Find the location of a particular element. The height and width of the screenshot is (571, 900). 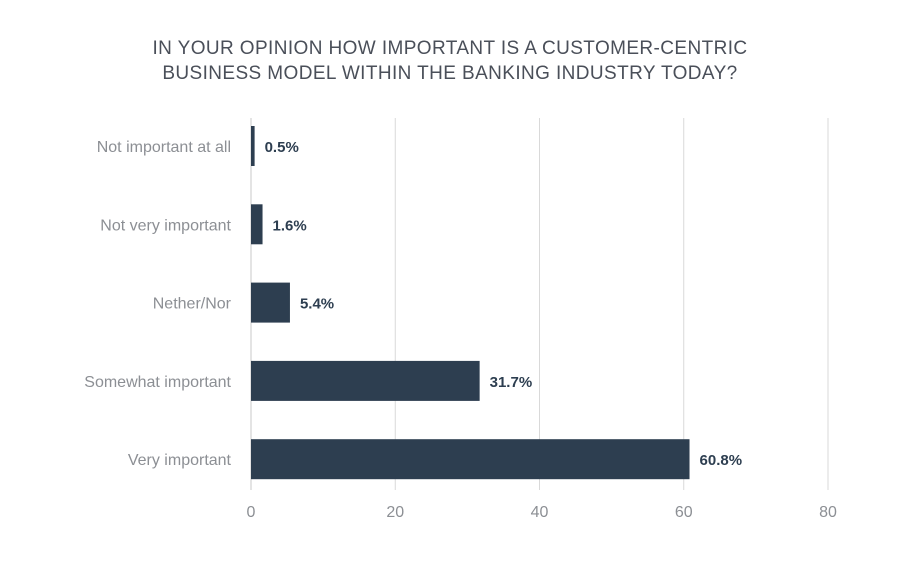

category-label: Nether/Nor is located at coordinates (192, 304).